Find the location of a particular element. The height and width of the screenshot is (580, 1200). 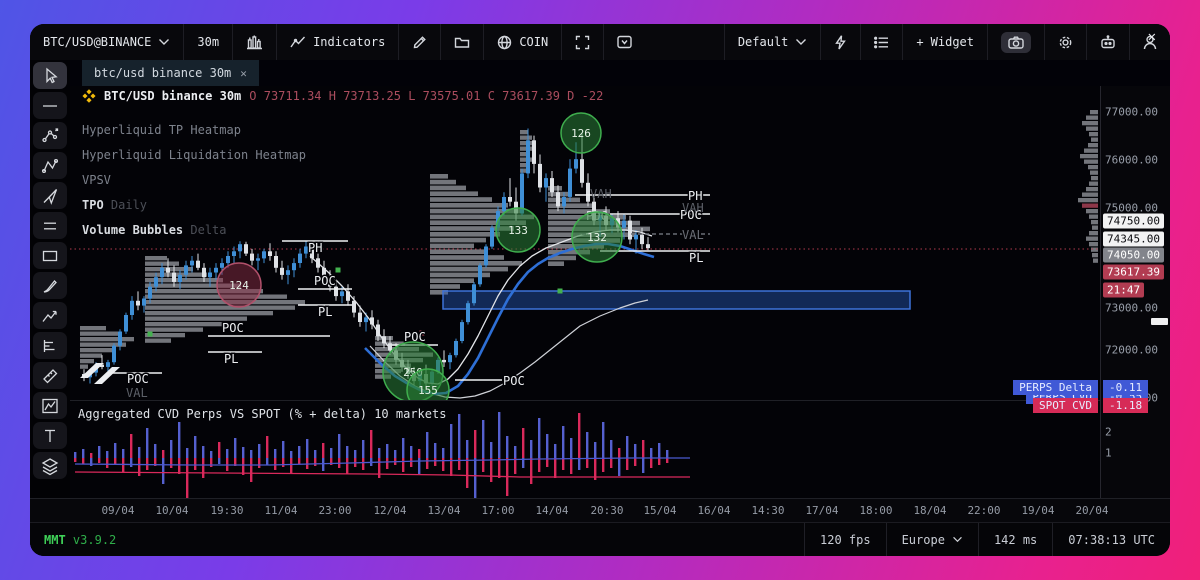

path-icon is located at coordinates (50, 165).